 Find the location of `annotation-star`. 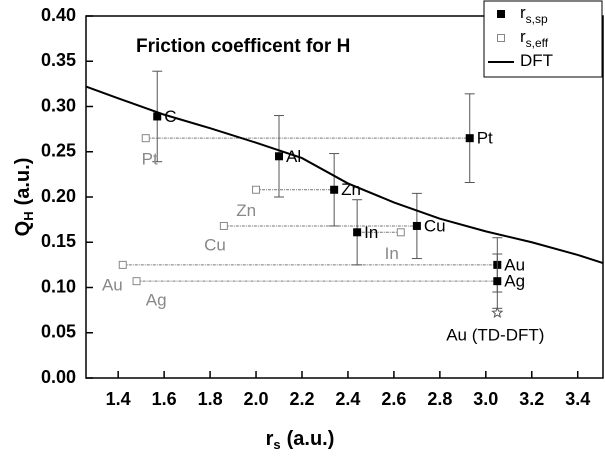

annotation-star is located at coordinates (497, 312).